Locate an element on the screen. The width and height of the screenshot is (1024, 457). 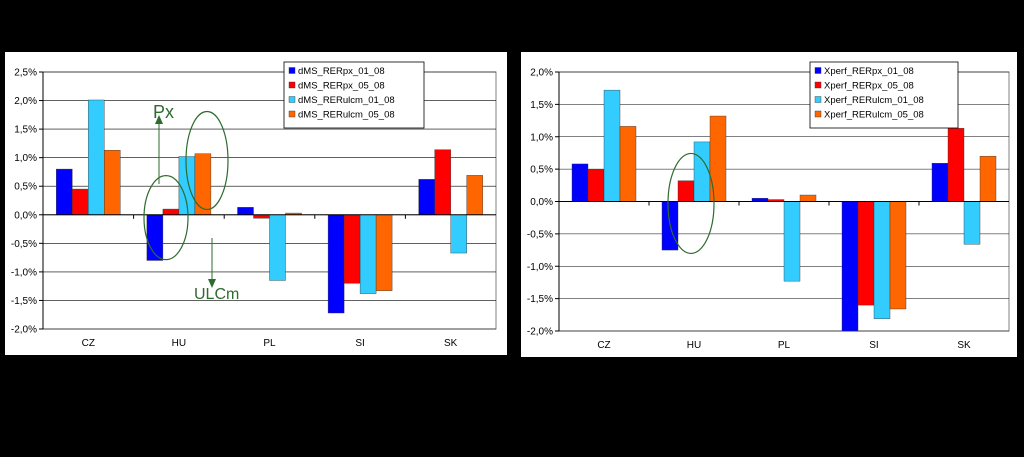
circle-hu-px is located at coordinates (166, 218).